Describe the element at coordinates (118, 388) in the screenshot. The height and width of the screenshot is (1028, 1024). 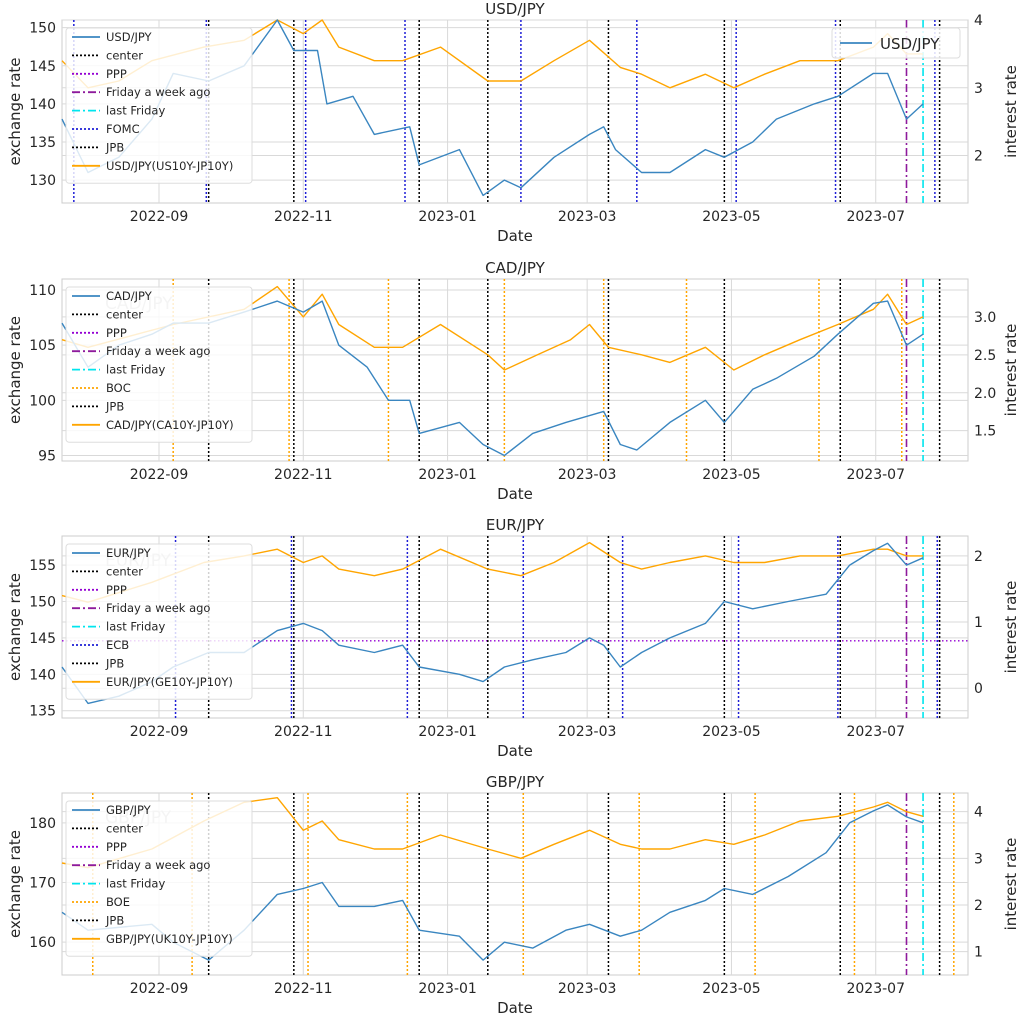
I see `legend-label: BOC` at that location.